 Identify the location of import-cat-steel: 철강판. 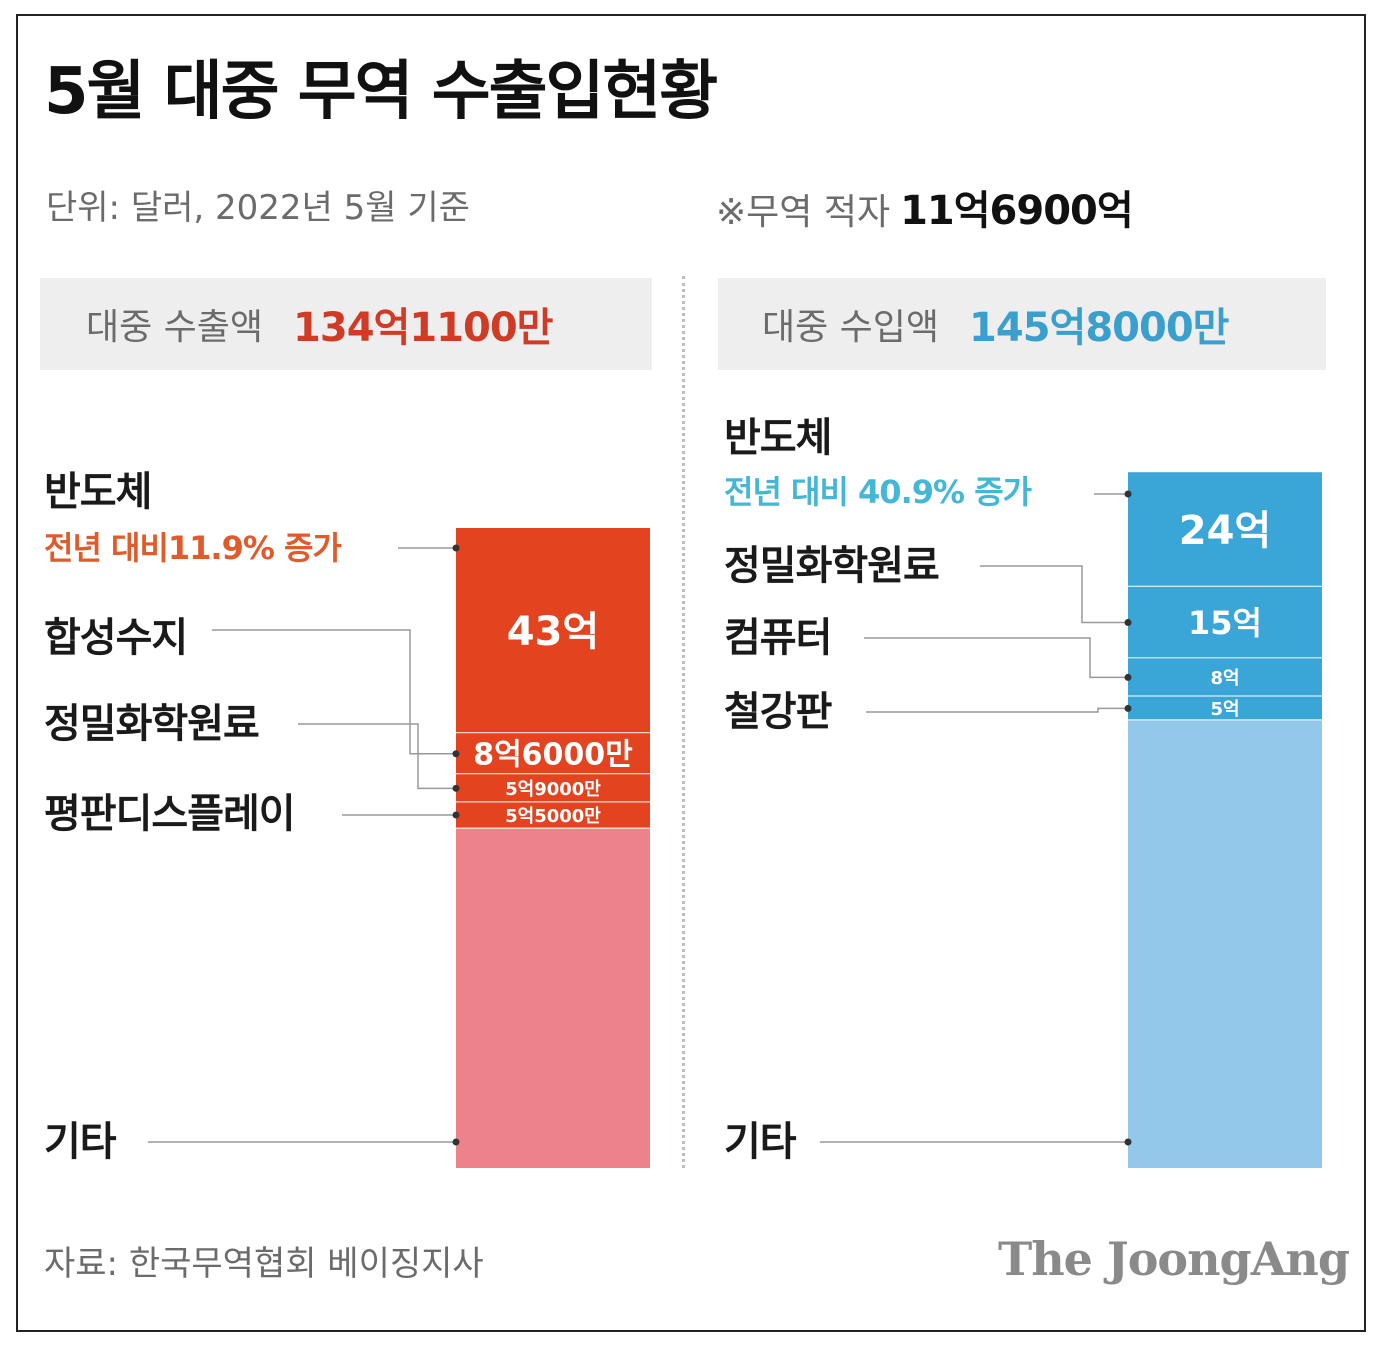
(778, 712).